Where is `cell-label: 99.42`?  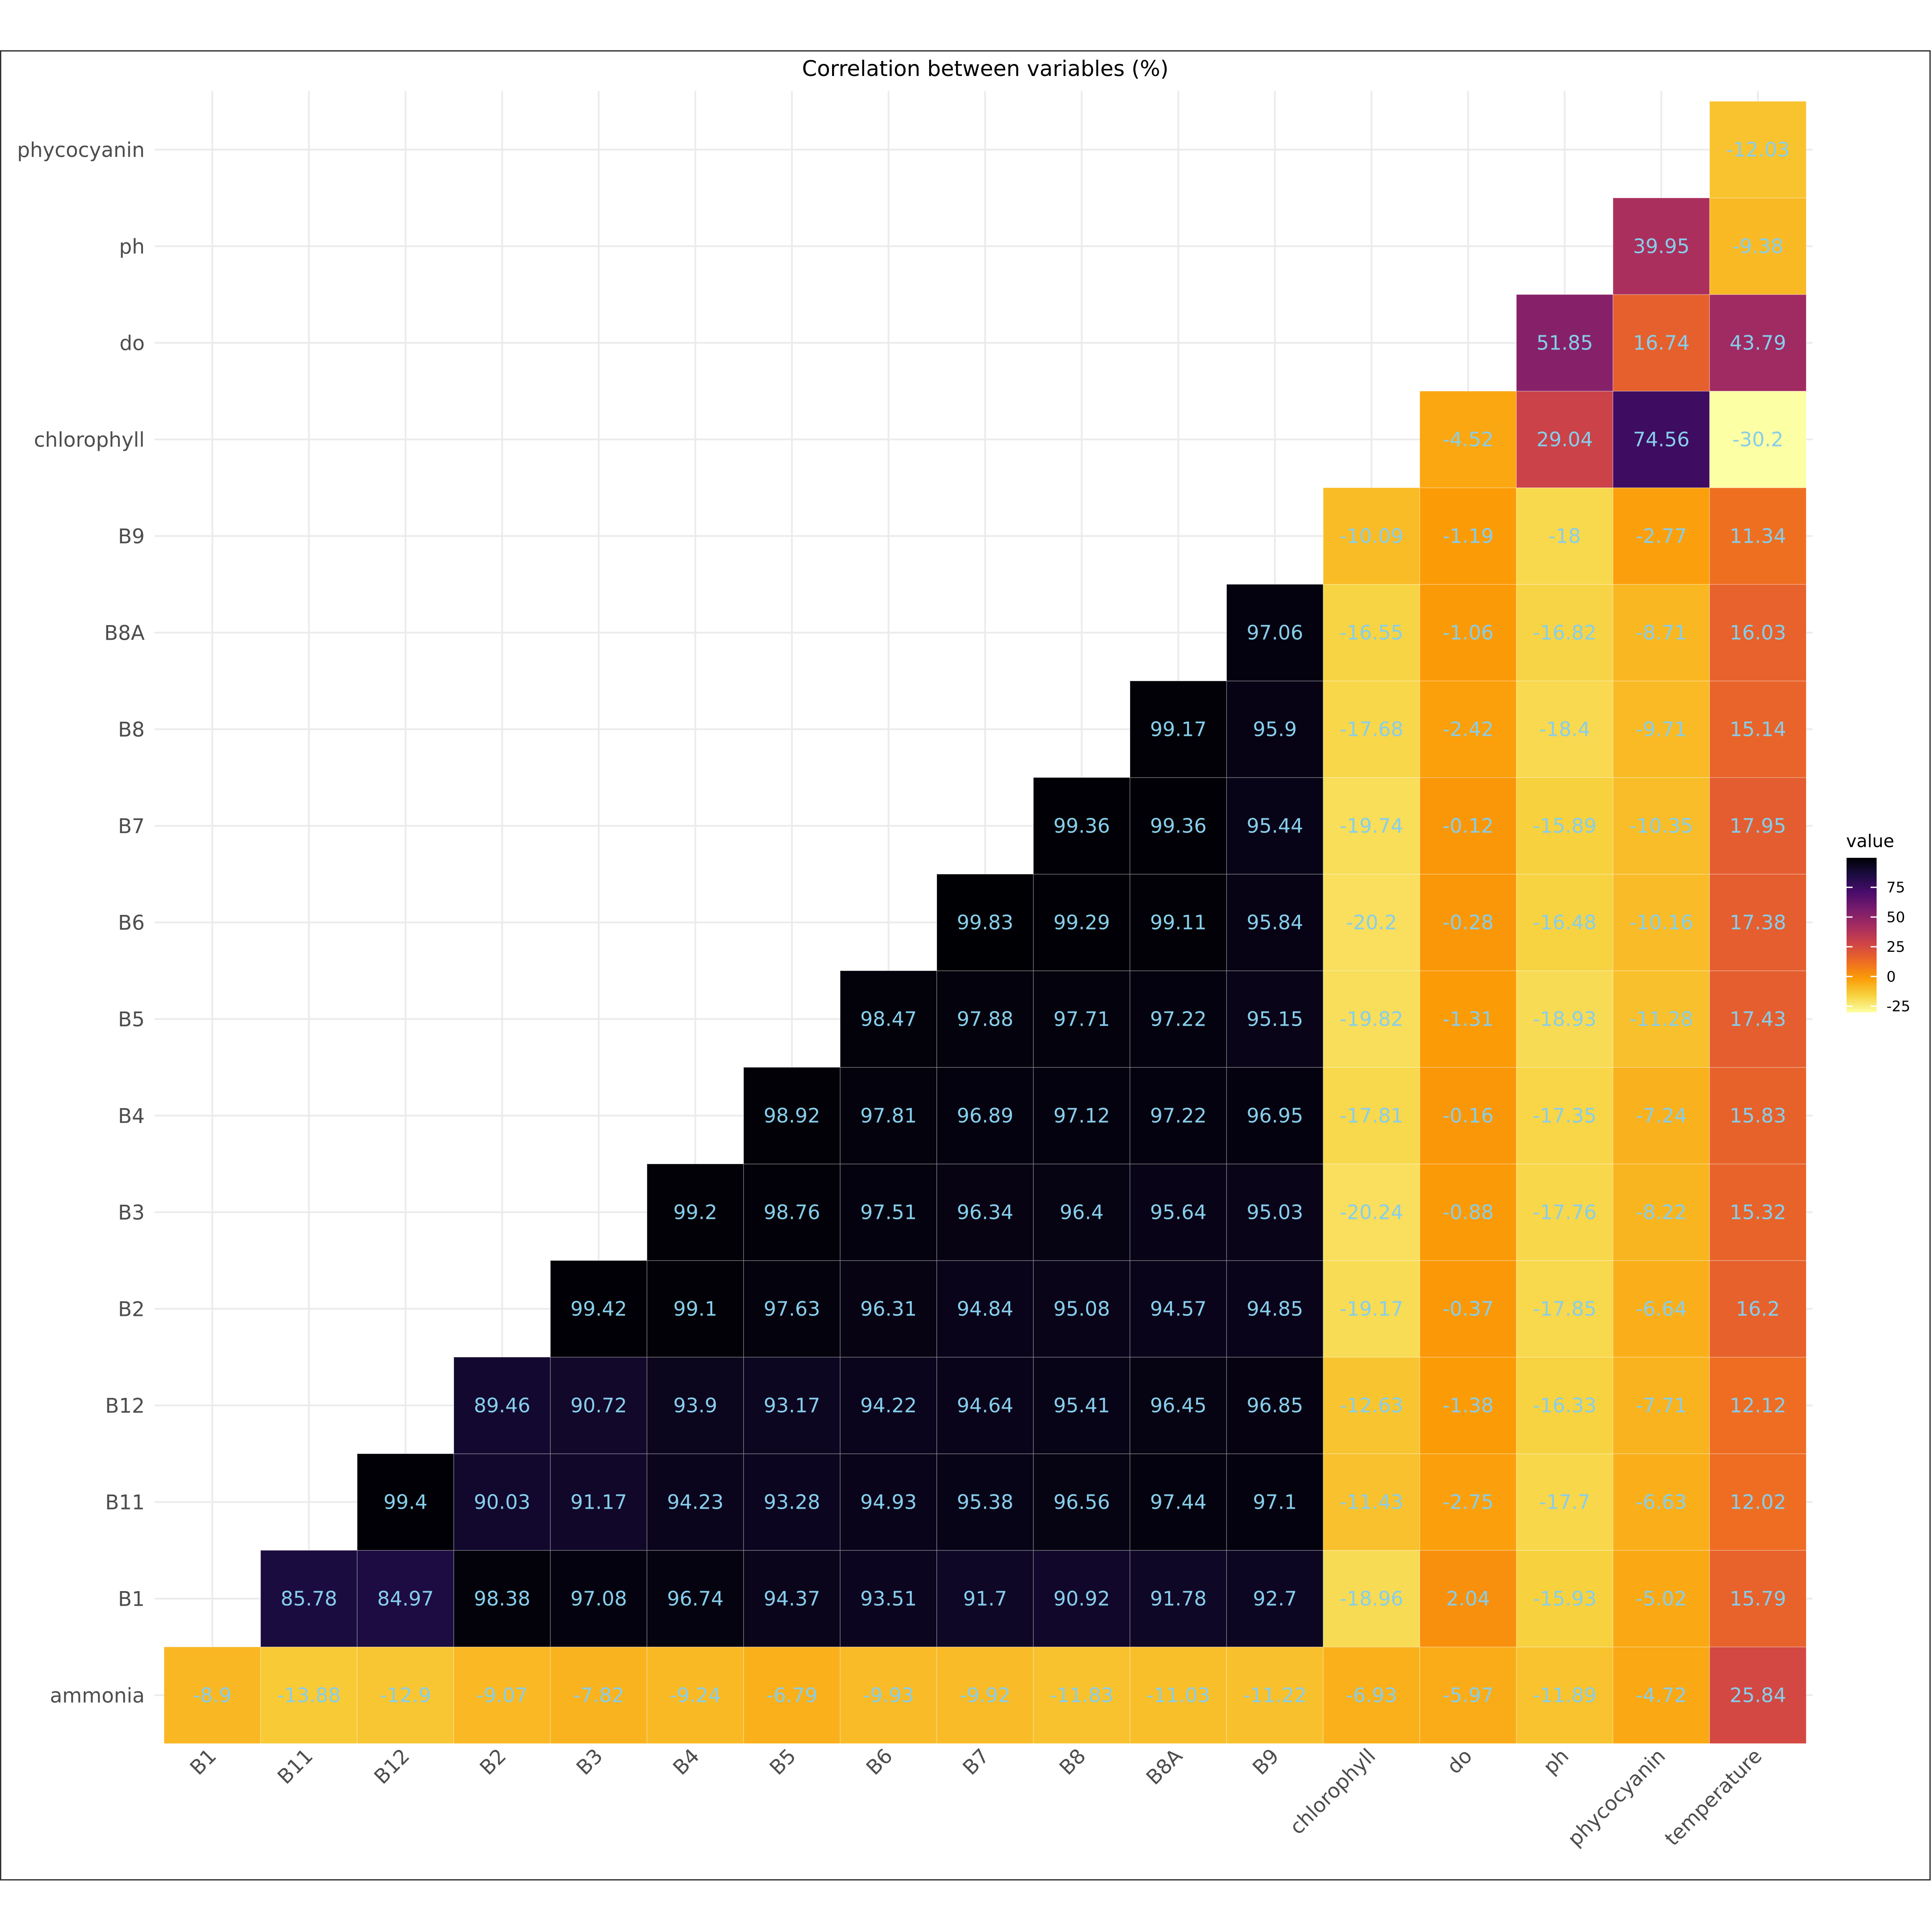 cell-label: 99.42 is located at coordinates (599, 1309).